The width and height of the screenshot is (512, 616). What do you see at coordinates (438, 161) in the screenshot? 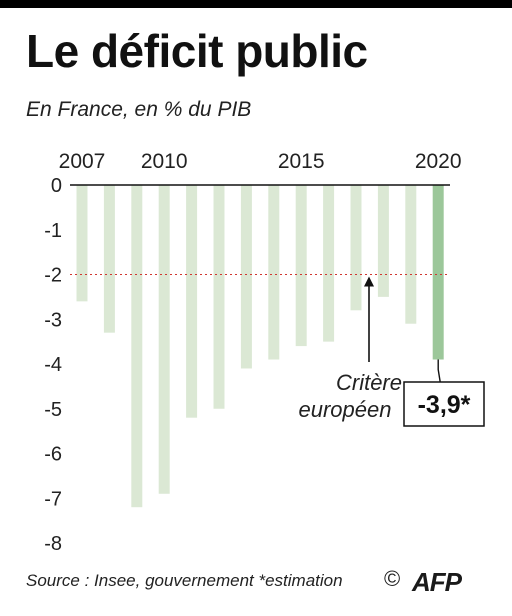
I see `x-tick-label: 2020` at bounding box center [438, 161].